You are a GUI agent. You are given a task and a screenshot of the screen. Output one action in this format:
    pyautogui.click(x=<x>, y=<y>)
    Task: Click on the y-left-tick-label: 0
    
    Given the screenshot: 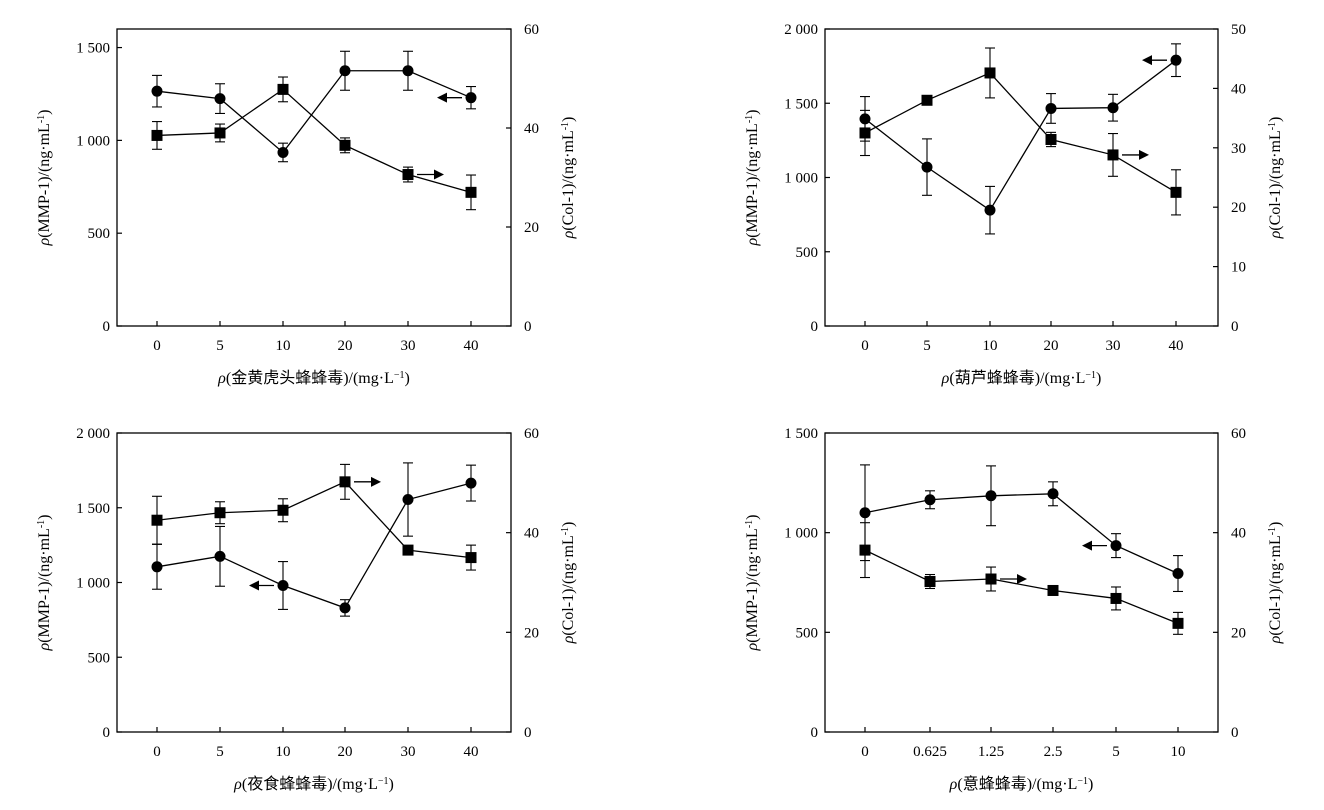 What is the action you would take?
    pyautogui.click(x=815, y=733)
    